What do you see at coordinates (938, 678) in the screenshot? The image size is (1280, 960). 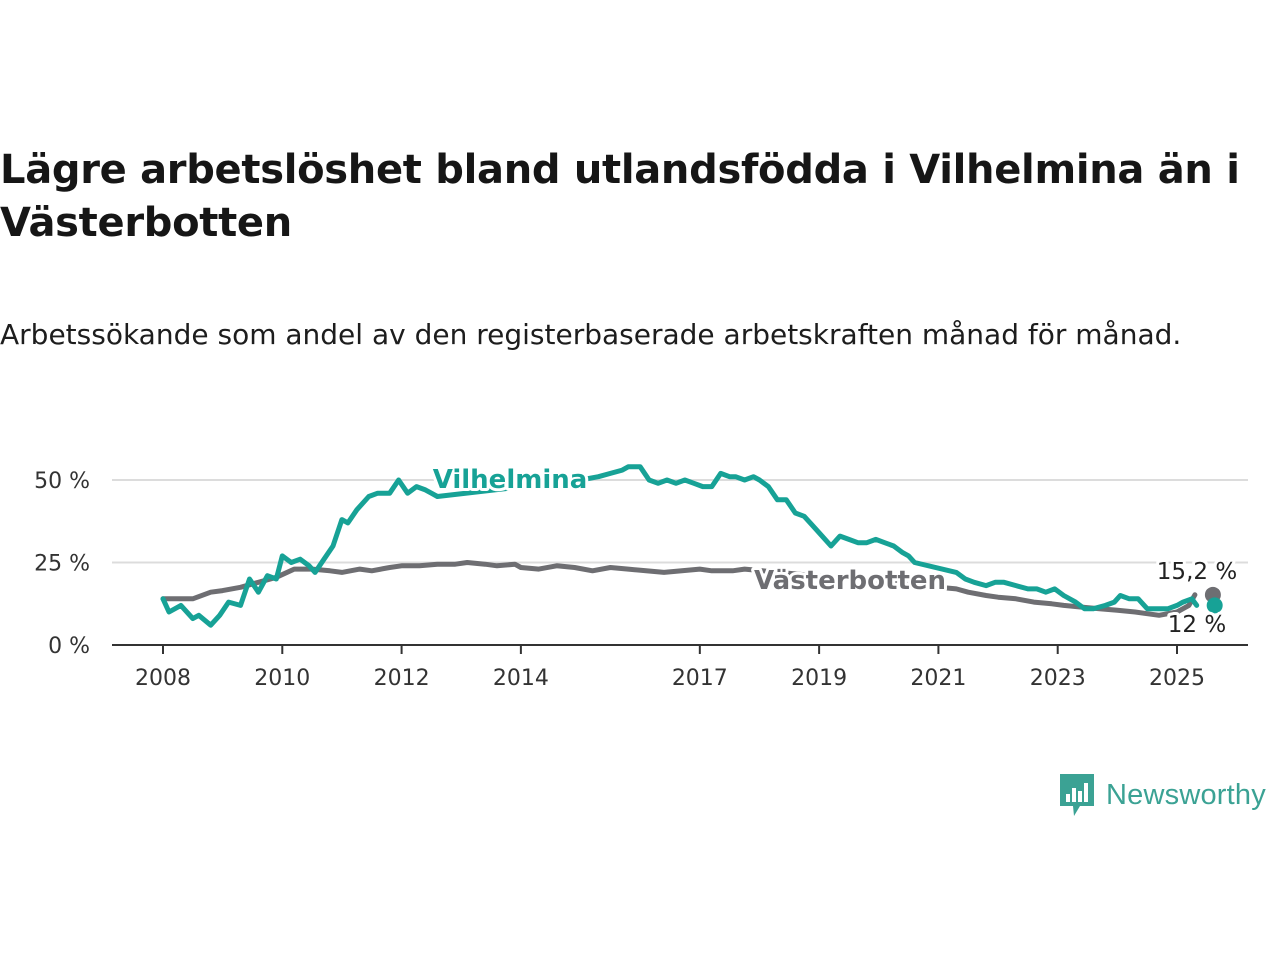 I see `x-tick-label: 2021` at bounding box center [938, 678].